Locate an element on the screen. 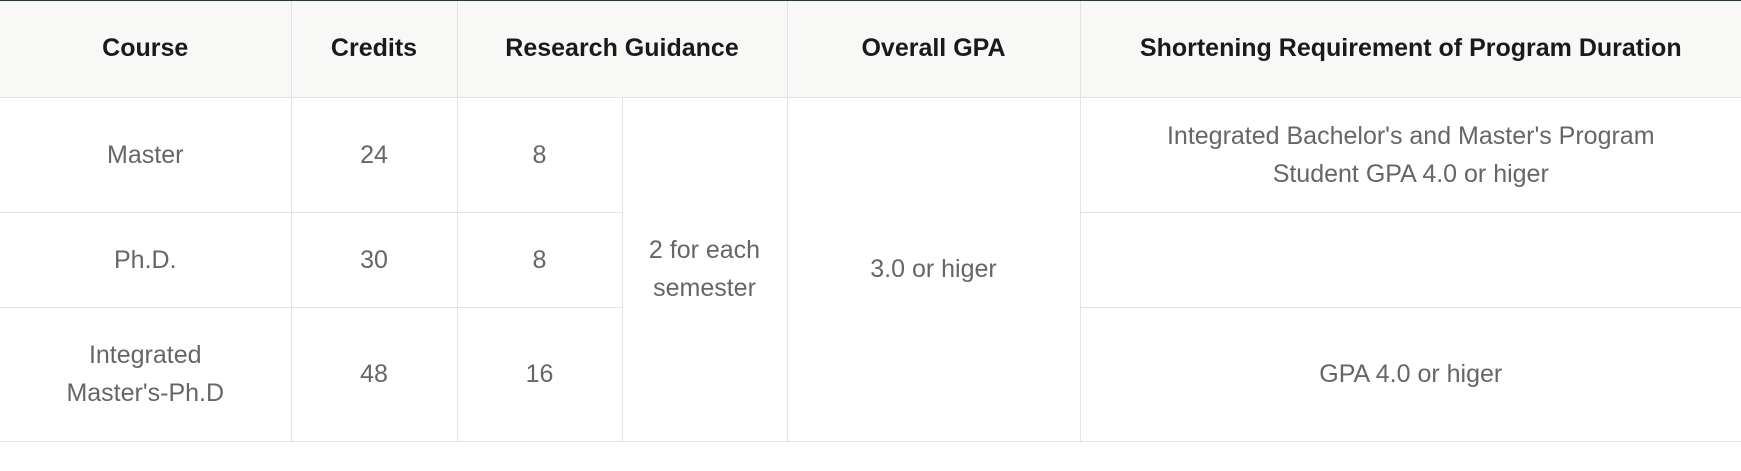 The image size is (1741, 471). research-guidance-per-semester-cell: 2 for each semester is located at coordinates (704, 269).